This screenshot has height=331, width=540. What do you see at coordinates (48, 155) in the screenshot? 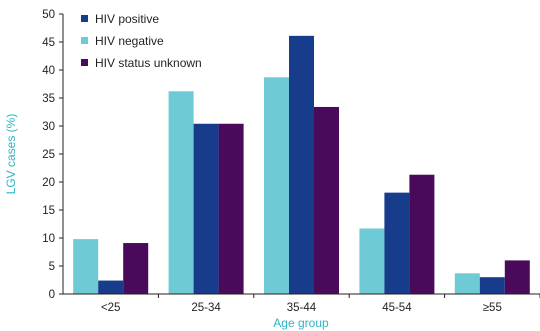
I see `y-tick-label: 25` at bounding box center [48, 155].